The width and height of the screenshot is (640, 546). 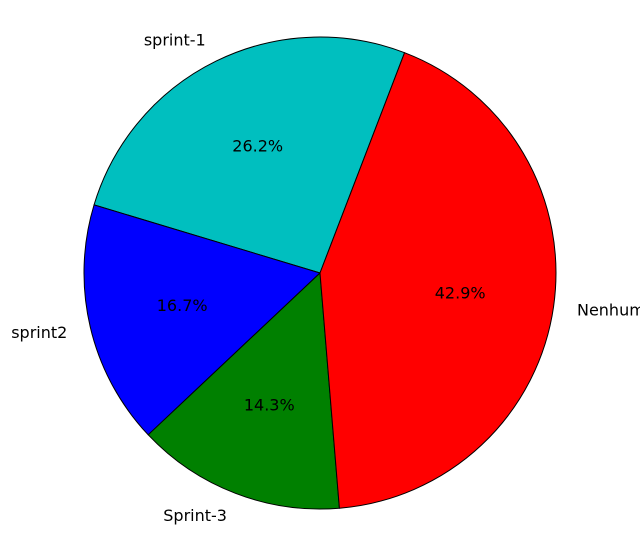 What do you see at coordinates (175, 39) in the screenshot?
I see `category-label-sprint-1: sprint-1` at bounding box center [175, 39].